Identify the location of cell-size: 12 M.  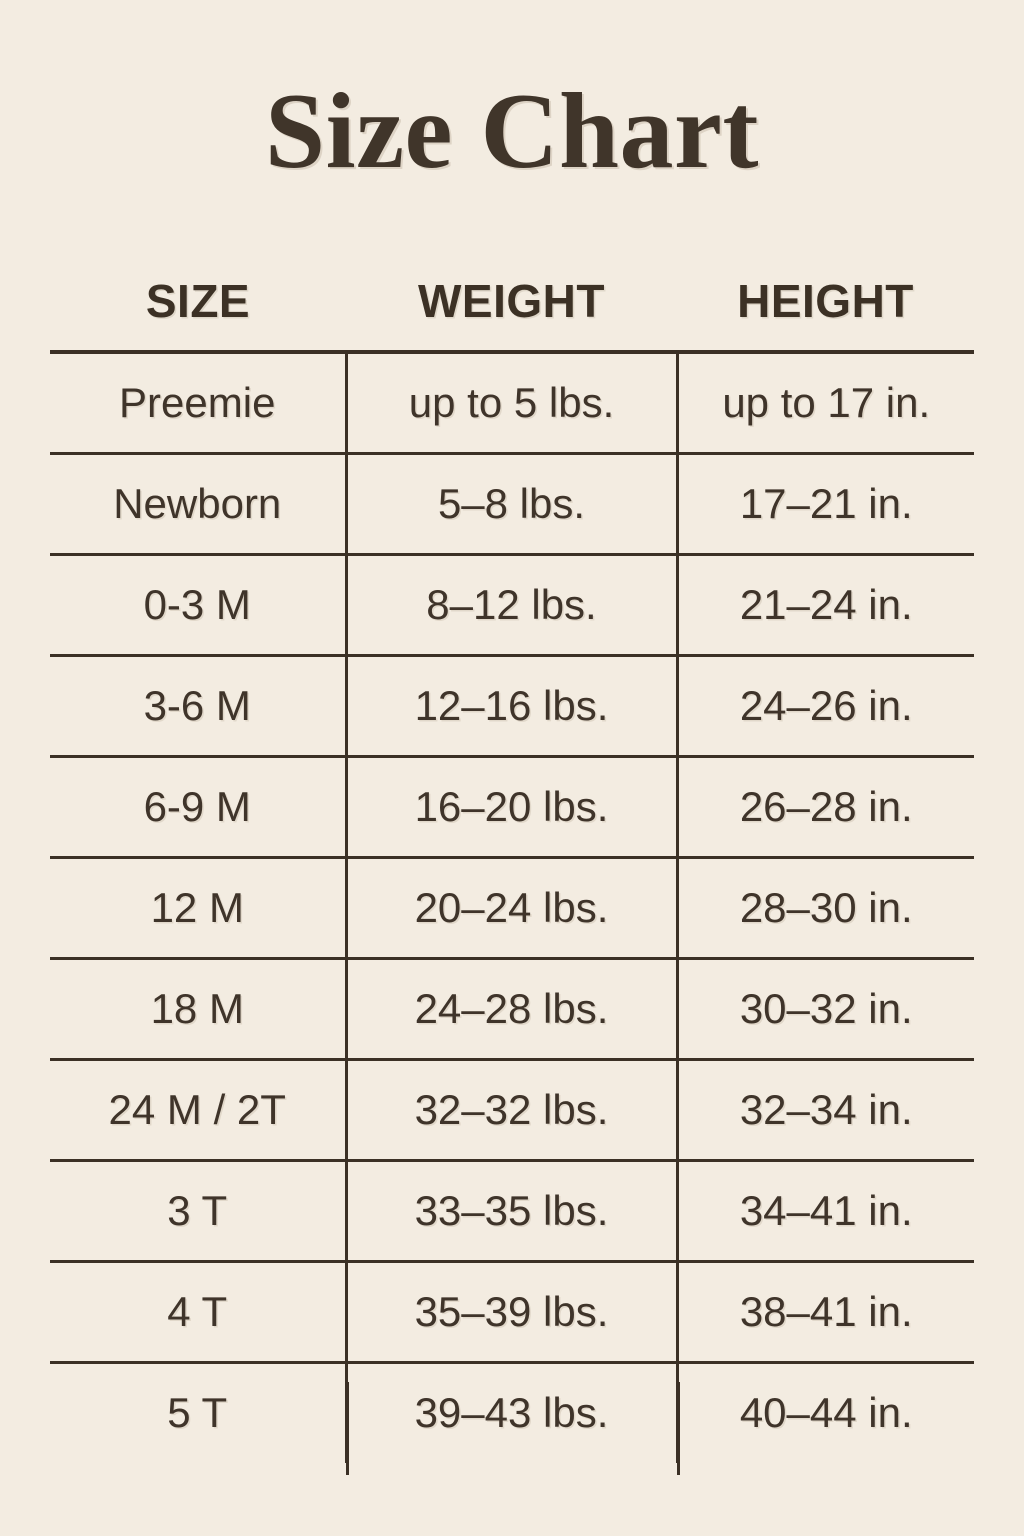
(199, 908).